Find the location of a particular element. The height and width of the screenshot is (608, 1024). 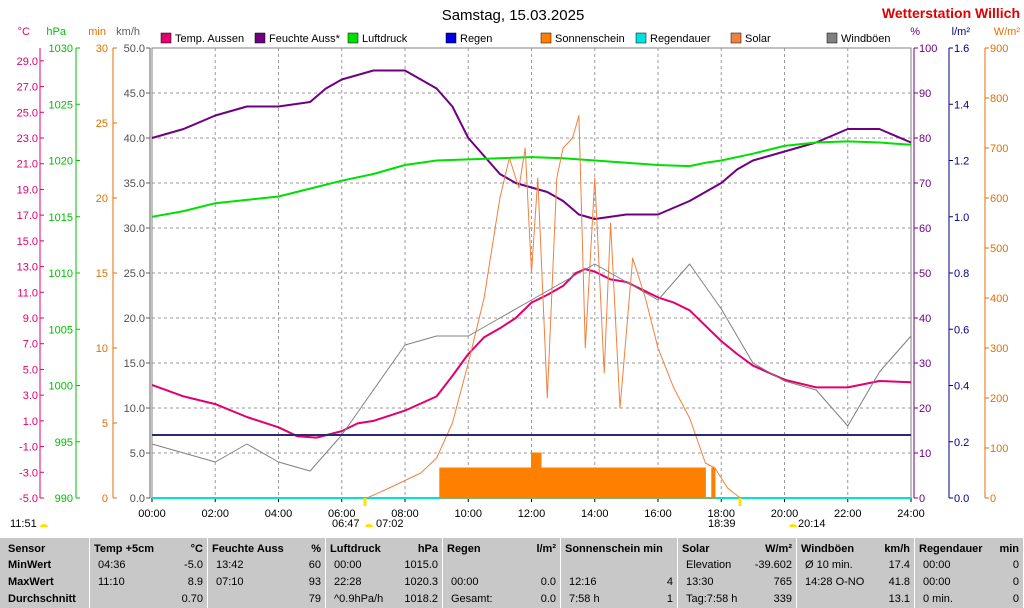

stats-cell-label-5-2: Tag:7:58 h is located at coordinates (712, 599).